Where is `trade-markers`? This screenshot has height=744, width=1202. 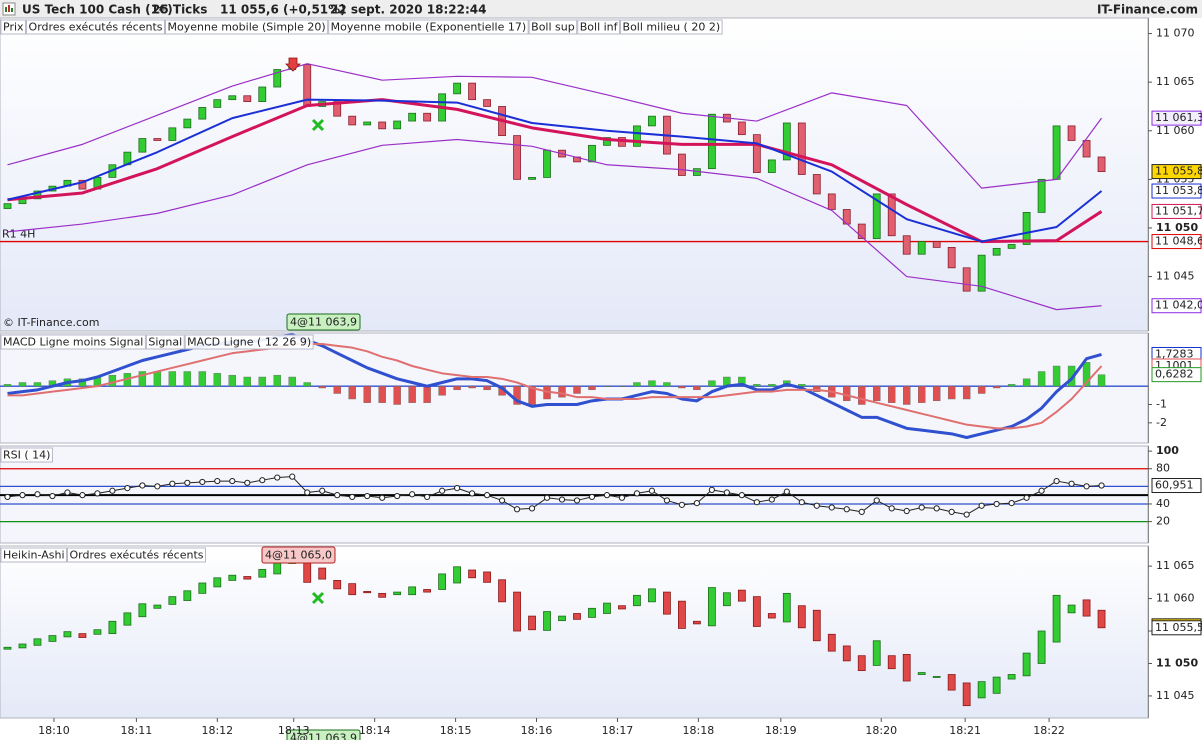 trade-markers is located at coordinates (305, 331).